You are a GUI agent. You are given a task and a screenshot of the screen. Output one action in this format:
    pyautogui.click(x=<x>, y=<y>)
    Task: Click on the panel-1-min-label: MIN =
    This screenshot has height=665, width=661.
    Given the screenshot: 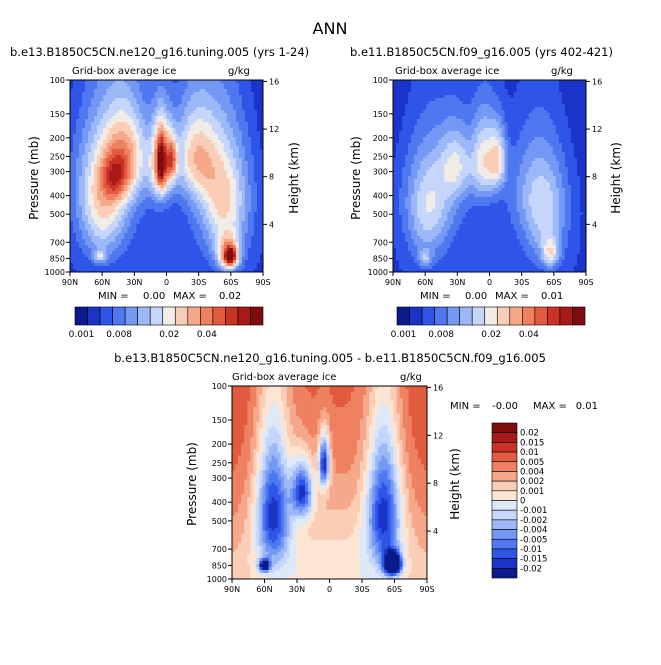 What is the action you would take?
    pyautogui.click(x=113, y=296)
    